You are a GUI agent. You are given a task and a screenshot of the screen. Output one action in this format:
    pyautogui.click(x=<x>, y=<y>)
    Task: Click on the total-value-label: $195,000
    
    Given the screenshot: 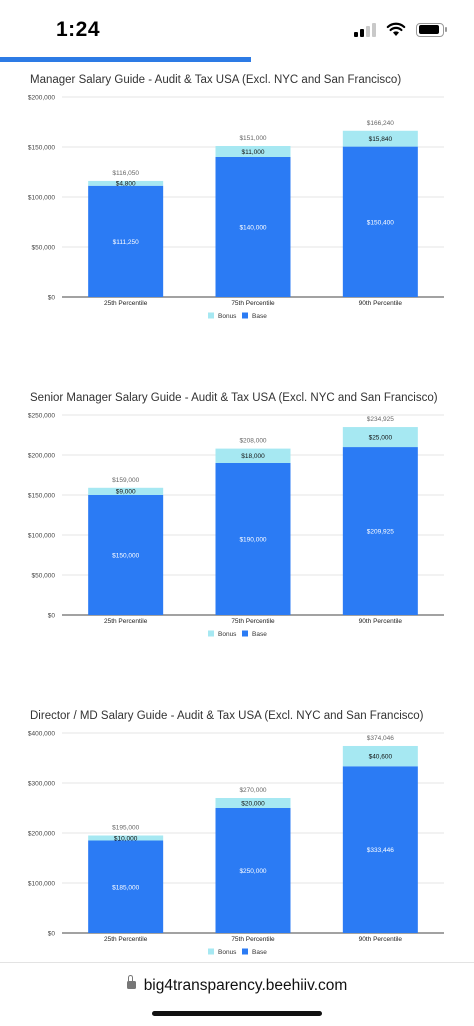 What is the action you would take?
    pyautogui.click(x=125, y=828)
    